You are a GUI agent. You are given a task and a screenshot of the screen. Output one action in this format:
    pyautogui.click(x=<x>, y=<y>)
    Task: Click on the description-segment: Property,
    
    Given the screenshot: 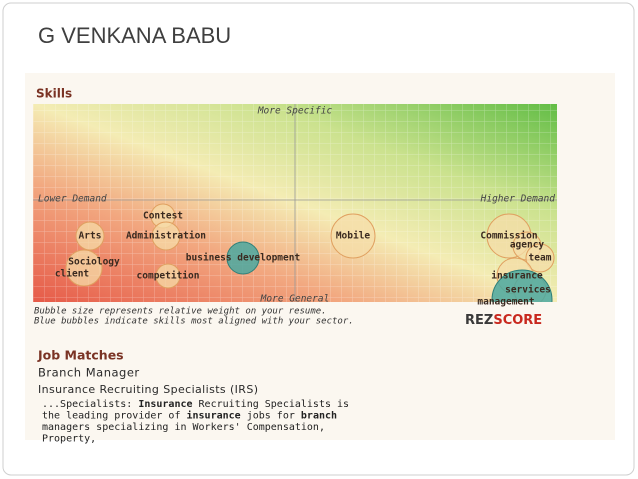 What is the action you would take?
    pyautogui.click(x=69, y=439)
    